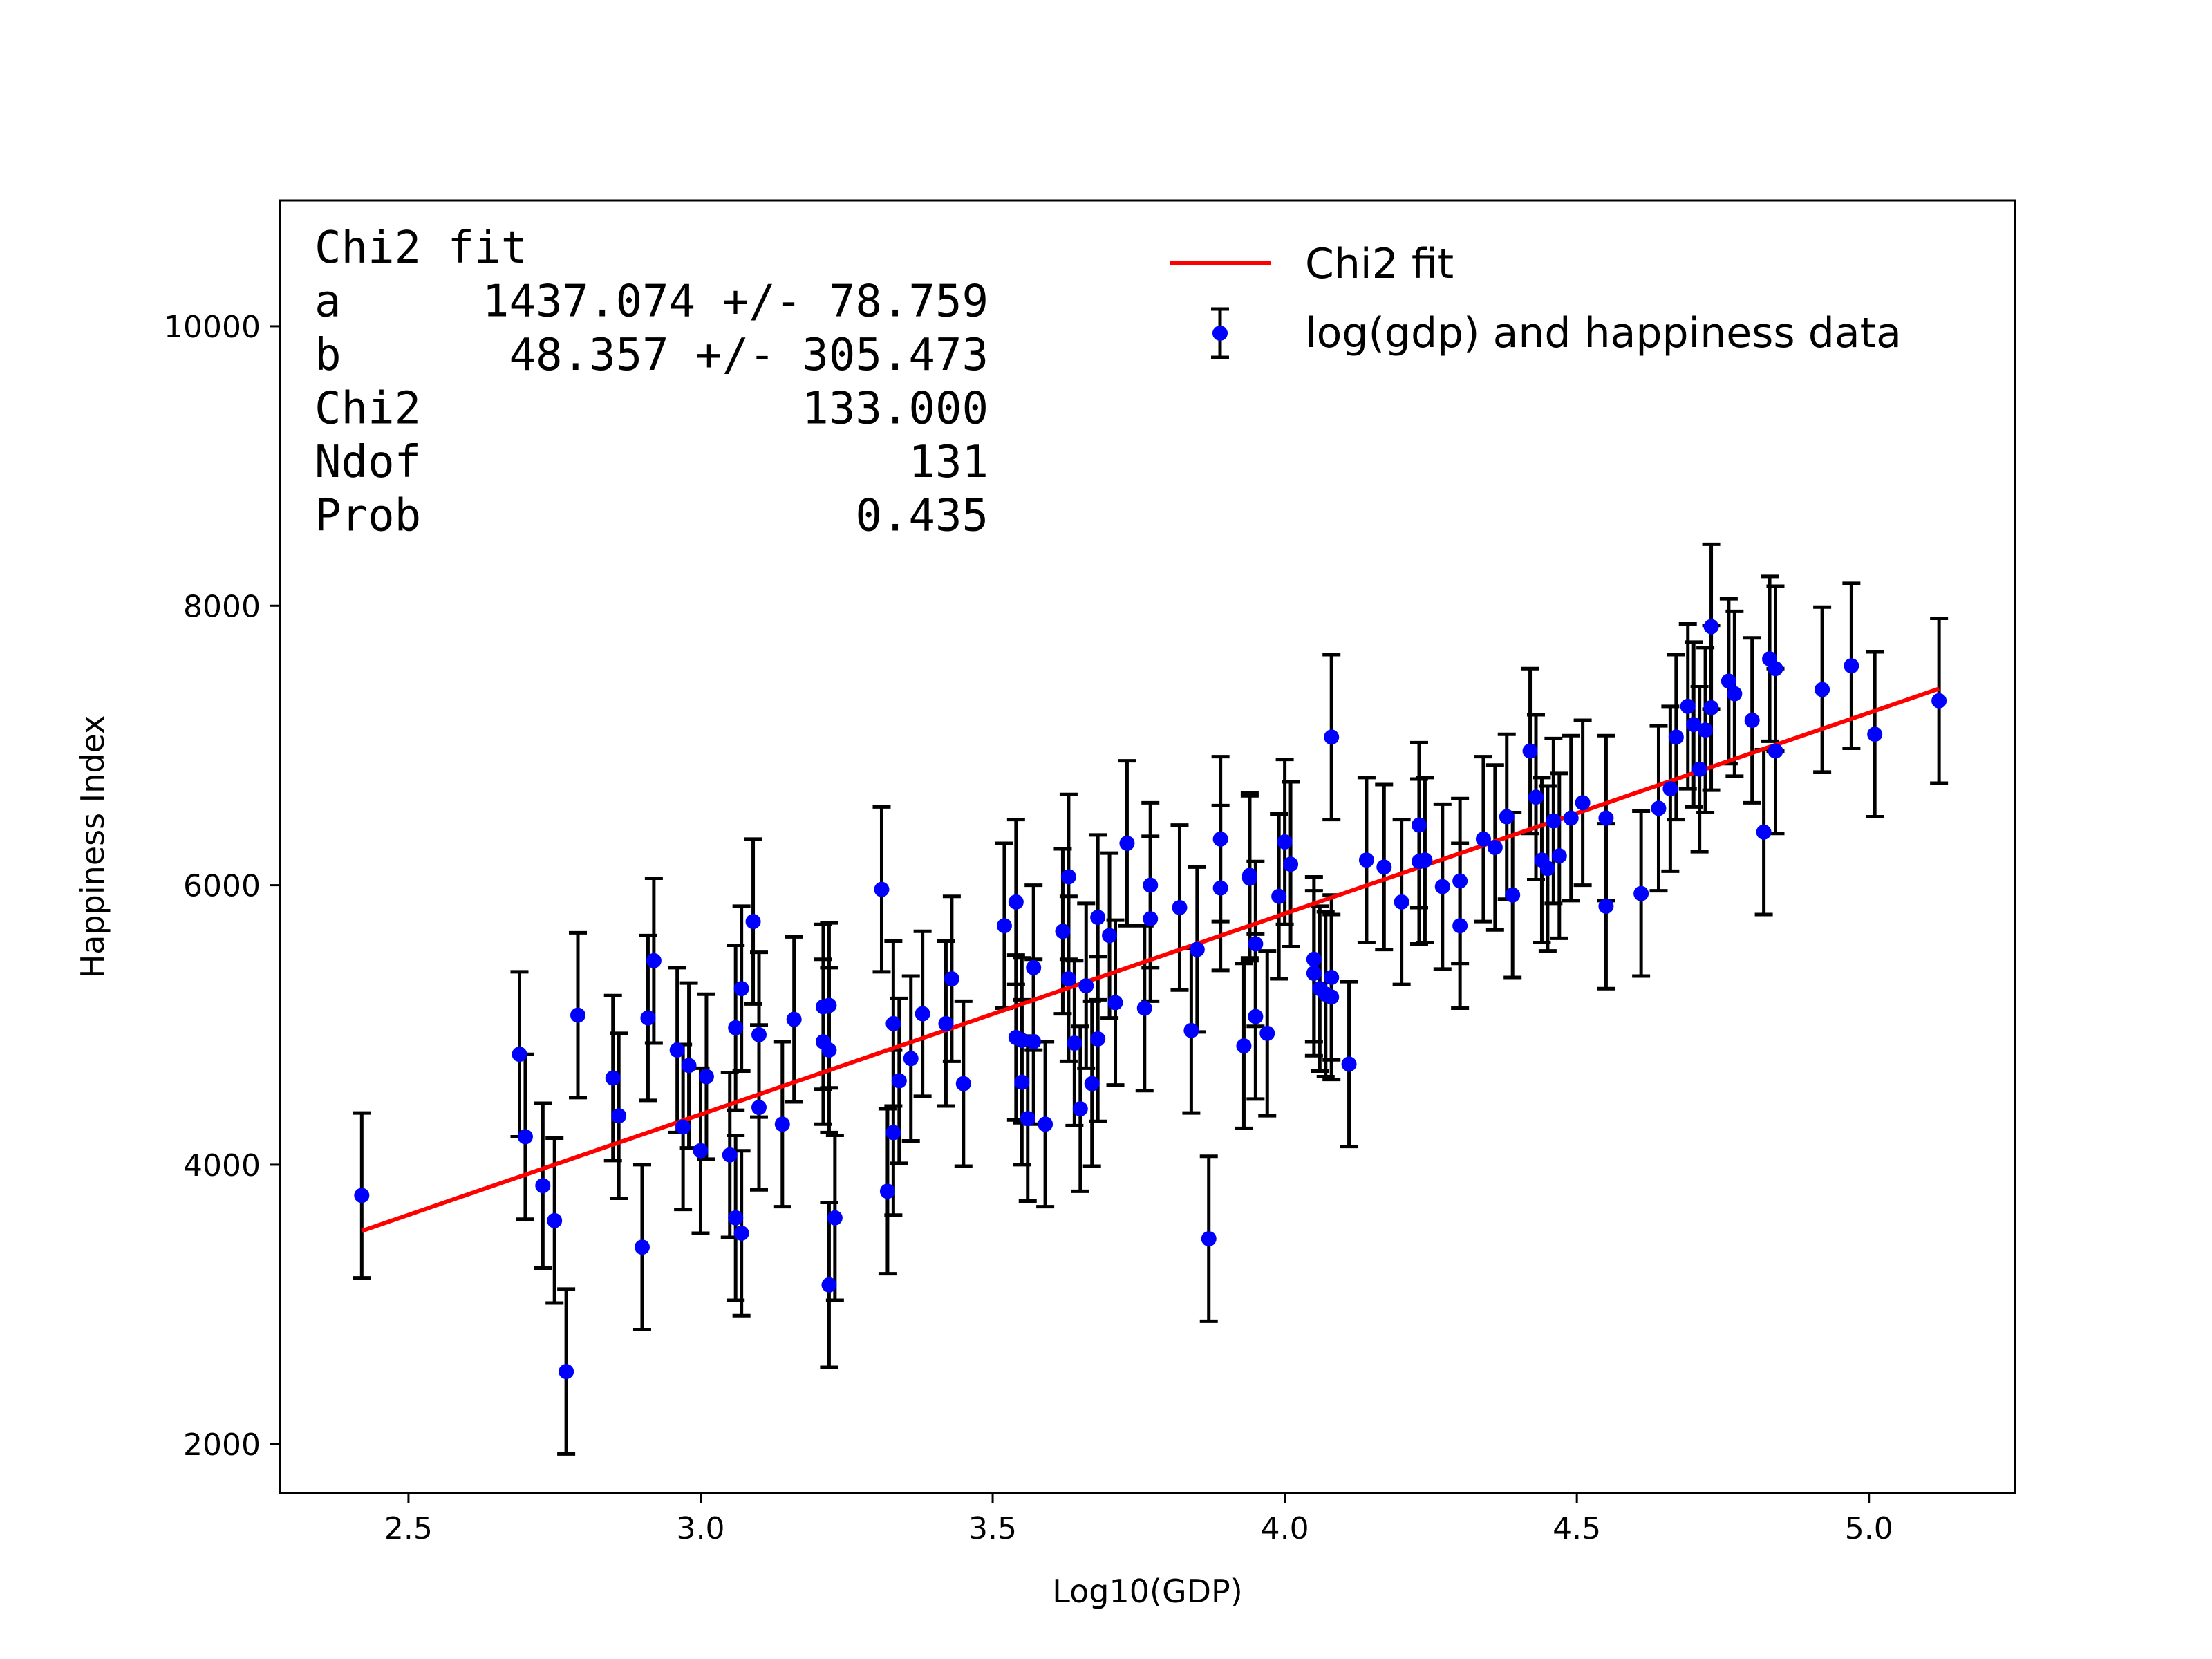 The image size is (2212, 1659). Describe the element at coordinates (368, 516) in the screenshot. I see `fit-box-key: Prob` at that location.